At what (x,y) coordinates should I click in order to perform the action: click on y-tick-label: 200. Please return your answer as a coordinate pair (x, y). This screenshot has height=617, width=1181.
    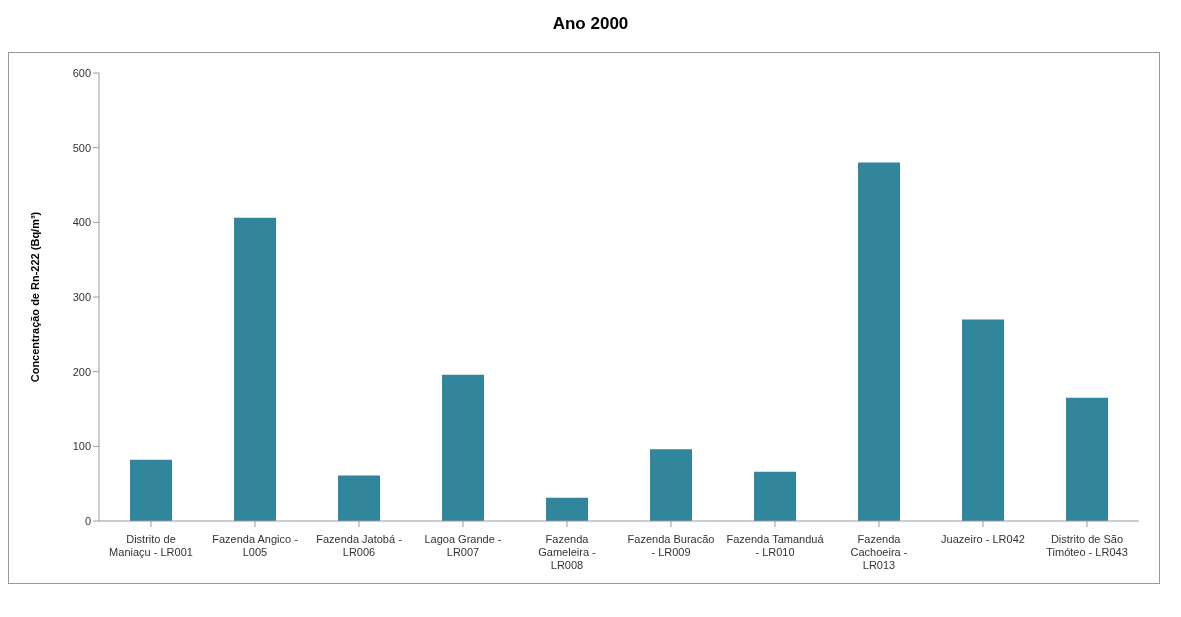
    Looking at the image, I should click on (81, 371).